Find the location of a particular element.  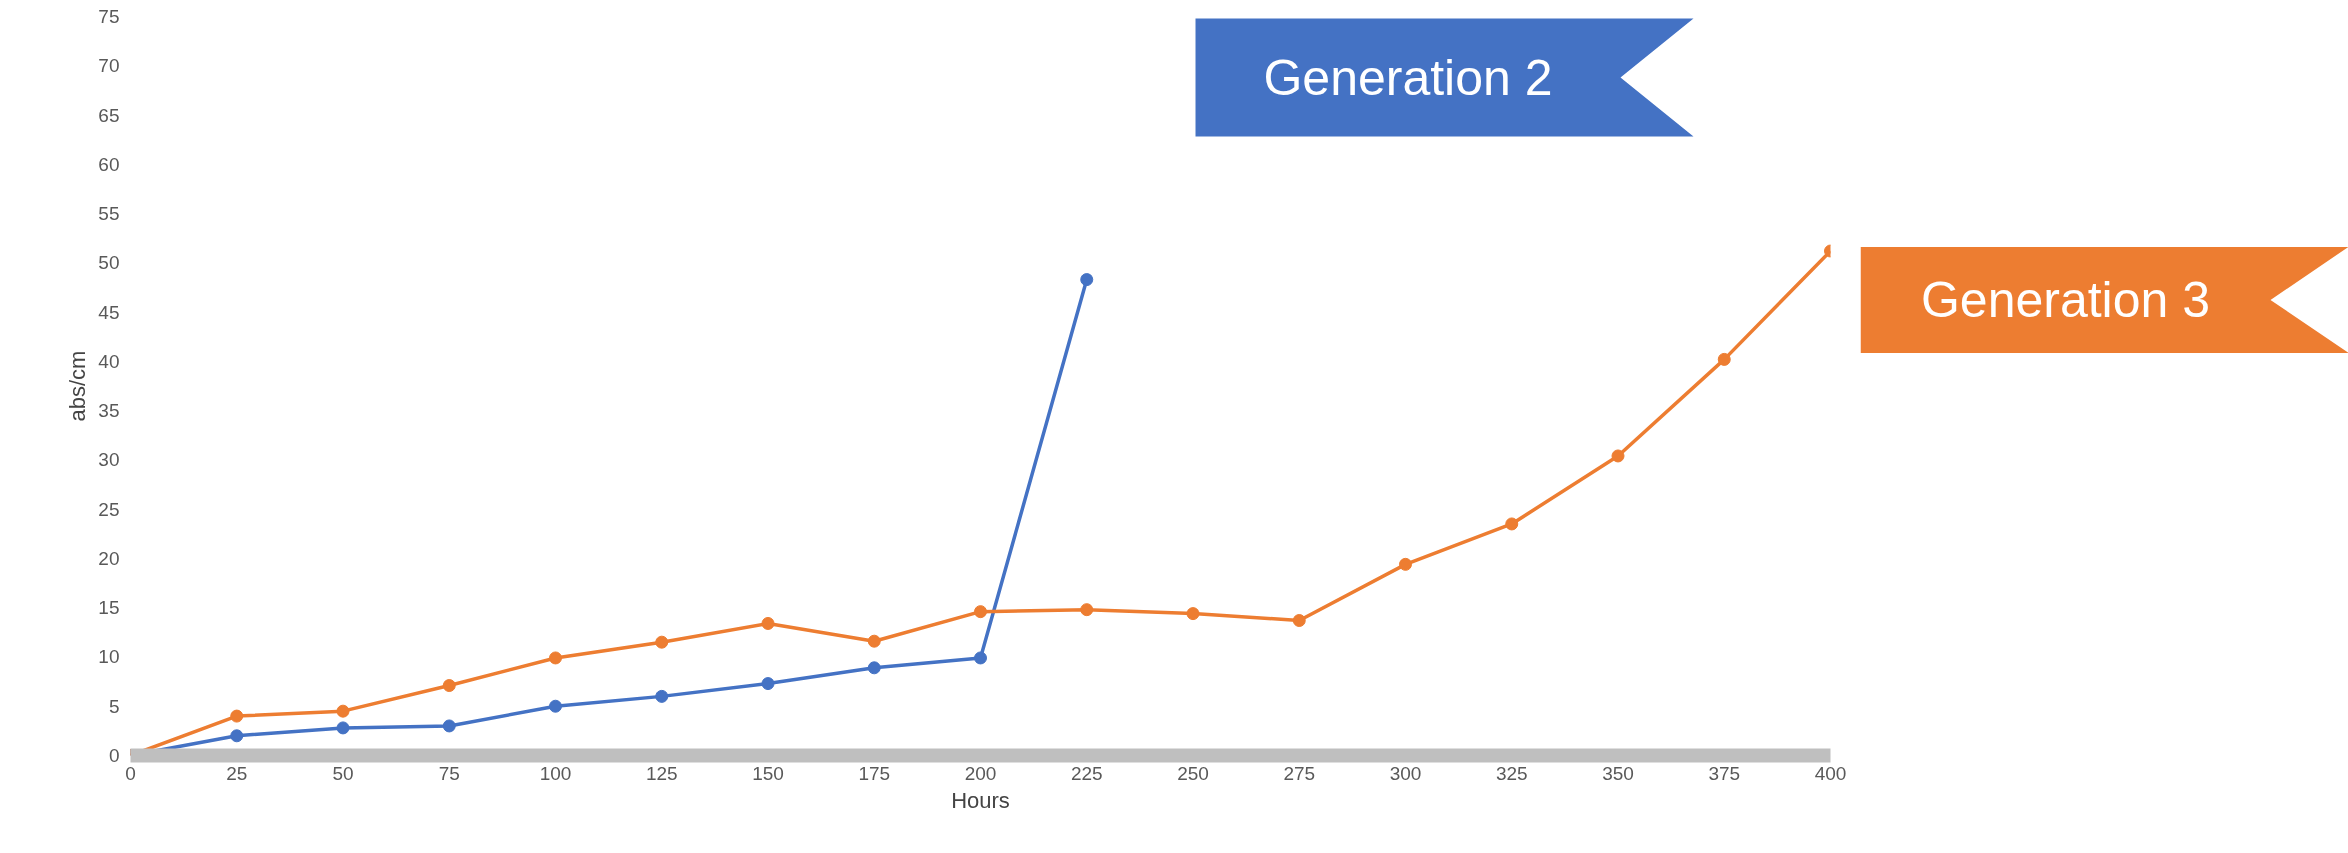

text: Generation 2 is located at coordinates (1408, 77).